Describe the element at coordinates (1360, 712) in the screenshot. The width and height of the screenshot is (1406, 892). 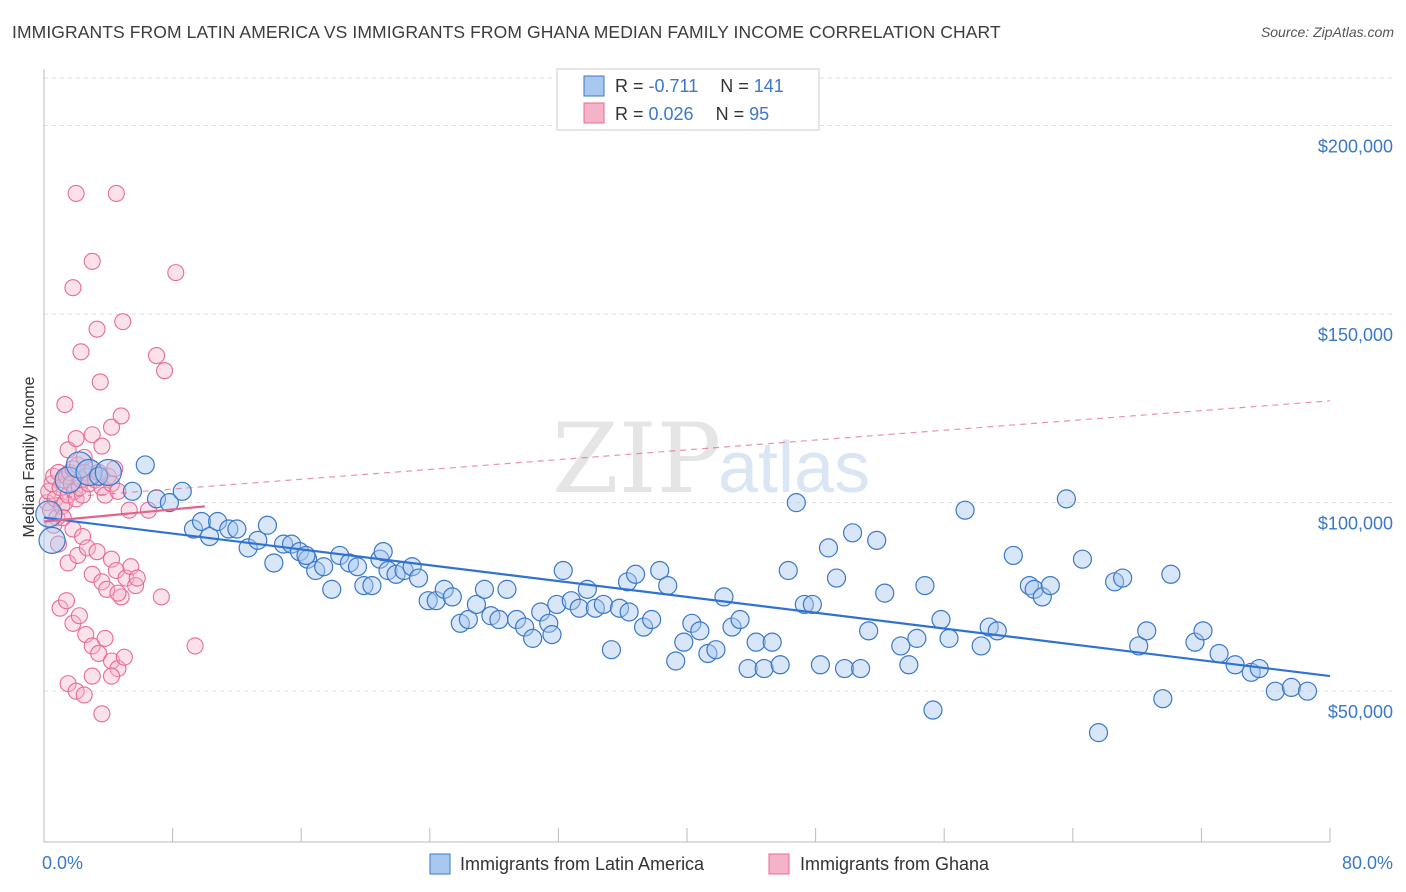
I see `y-tick-label: $50,000` at that location.